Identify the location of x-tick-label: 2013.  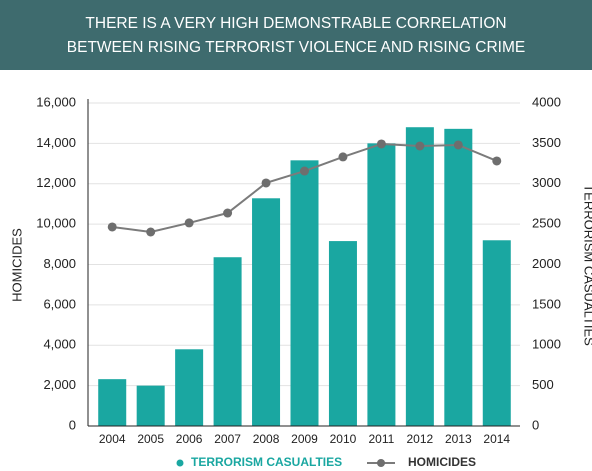
(458, 439).